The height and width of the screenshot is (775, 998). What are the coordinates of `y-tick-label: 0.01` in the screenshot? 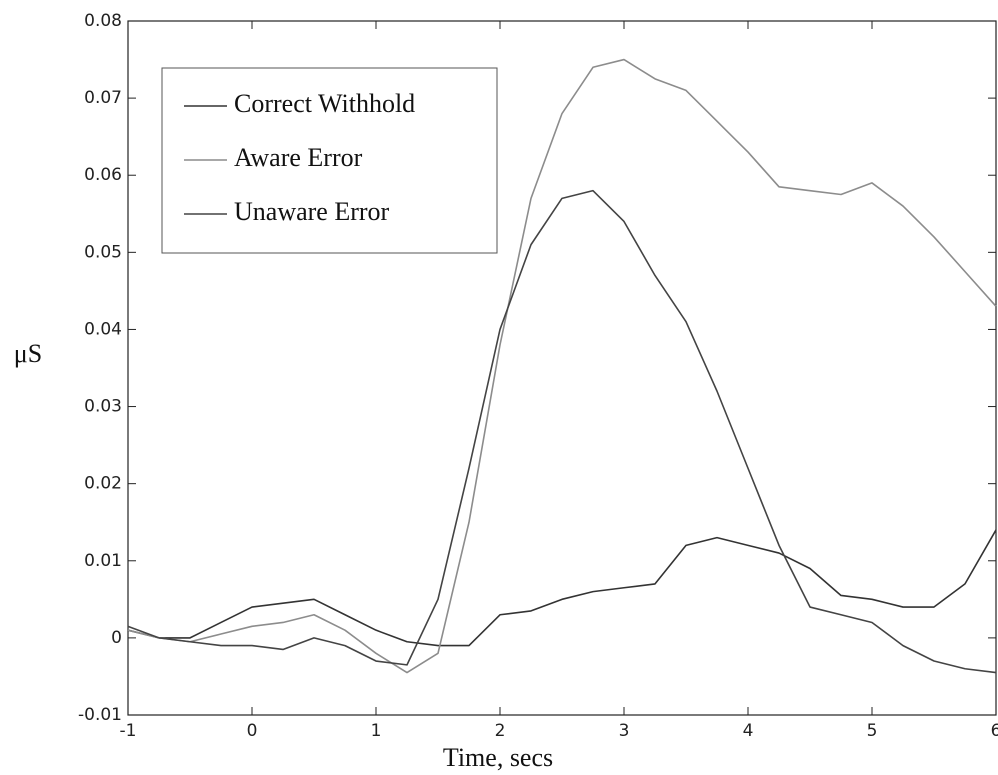 It's located at (103, 561).